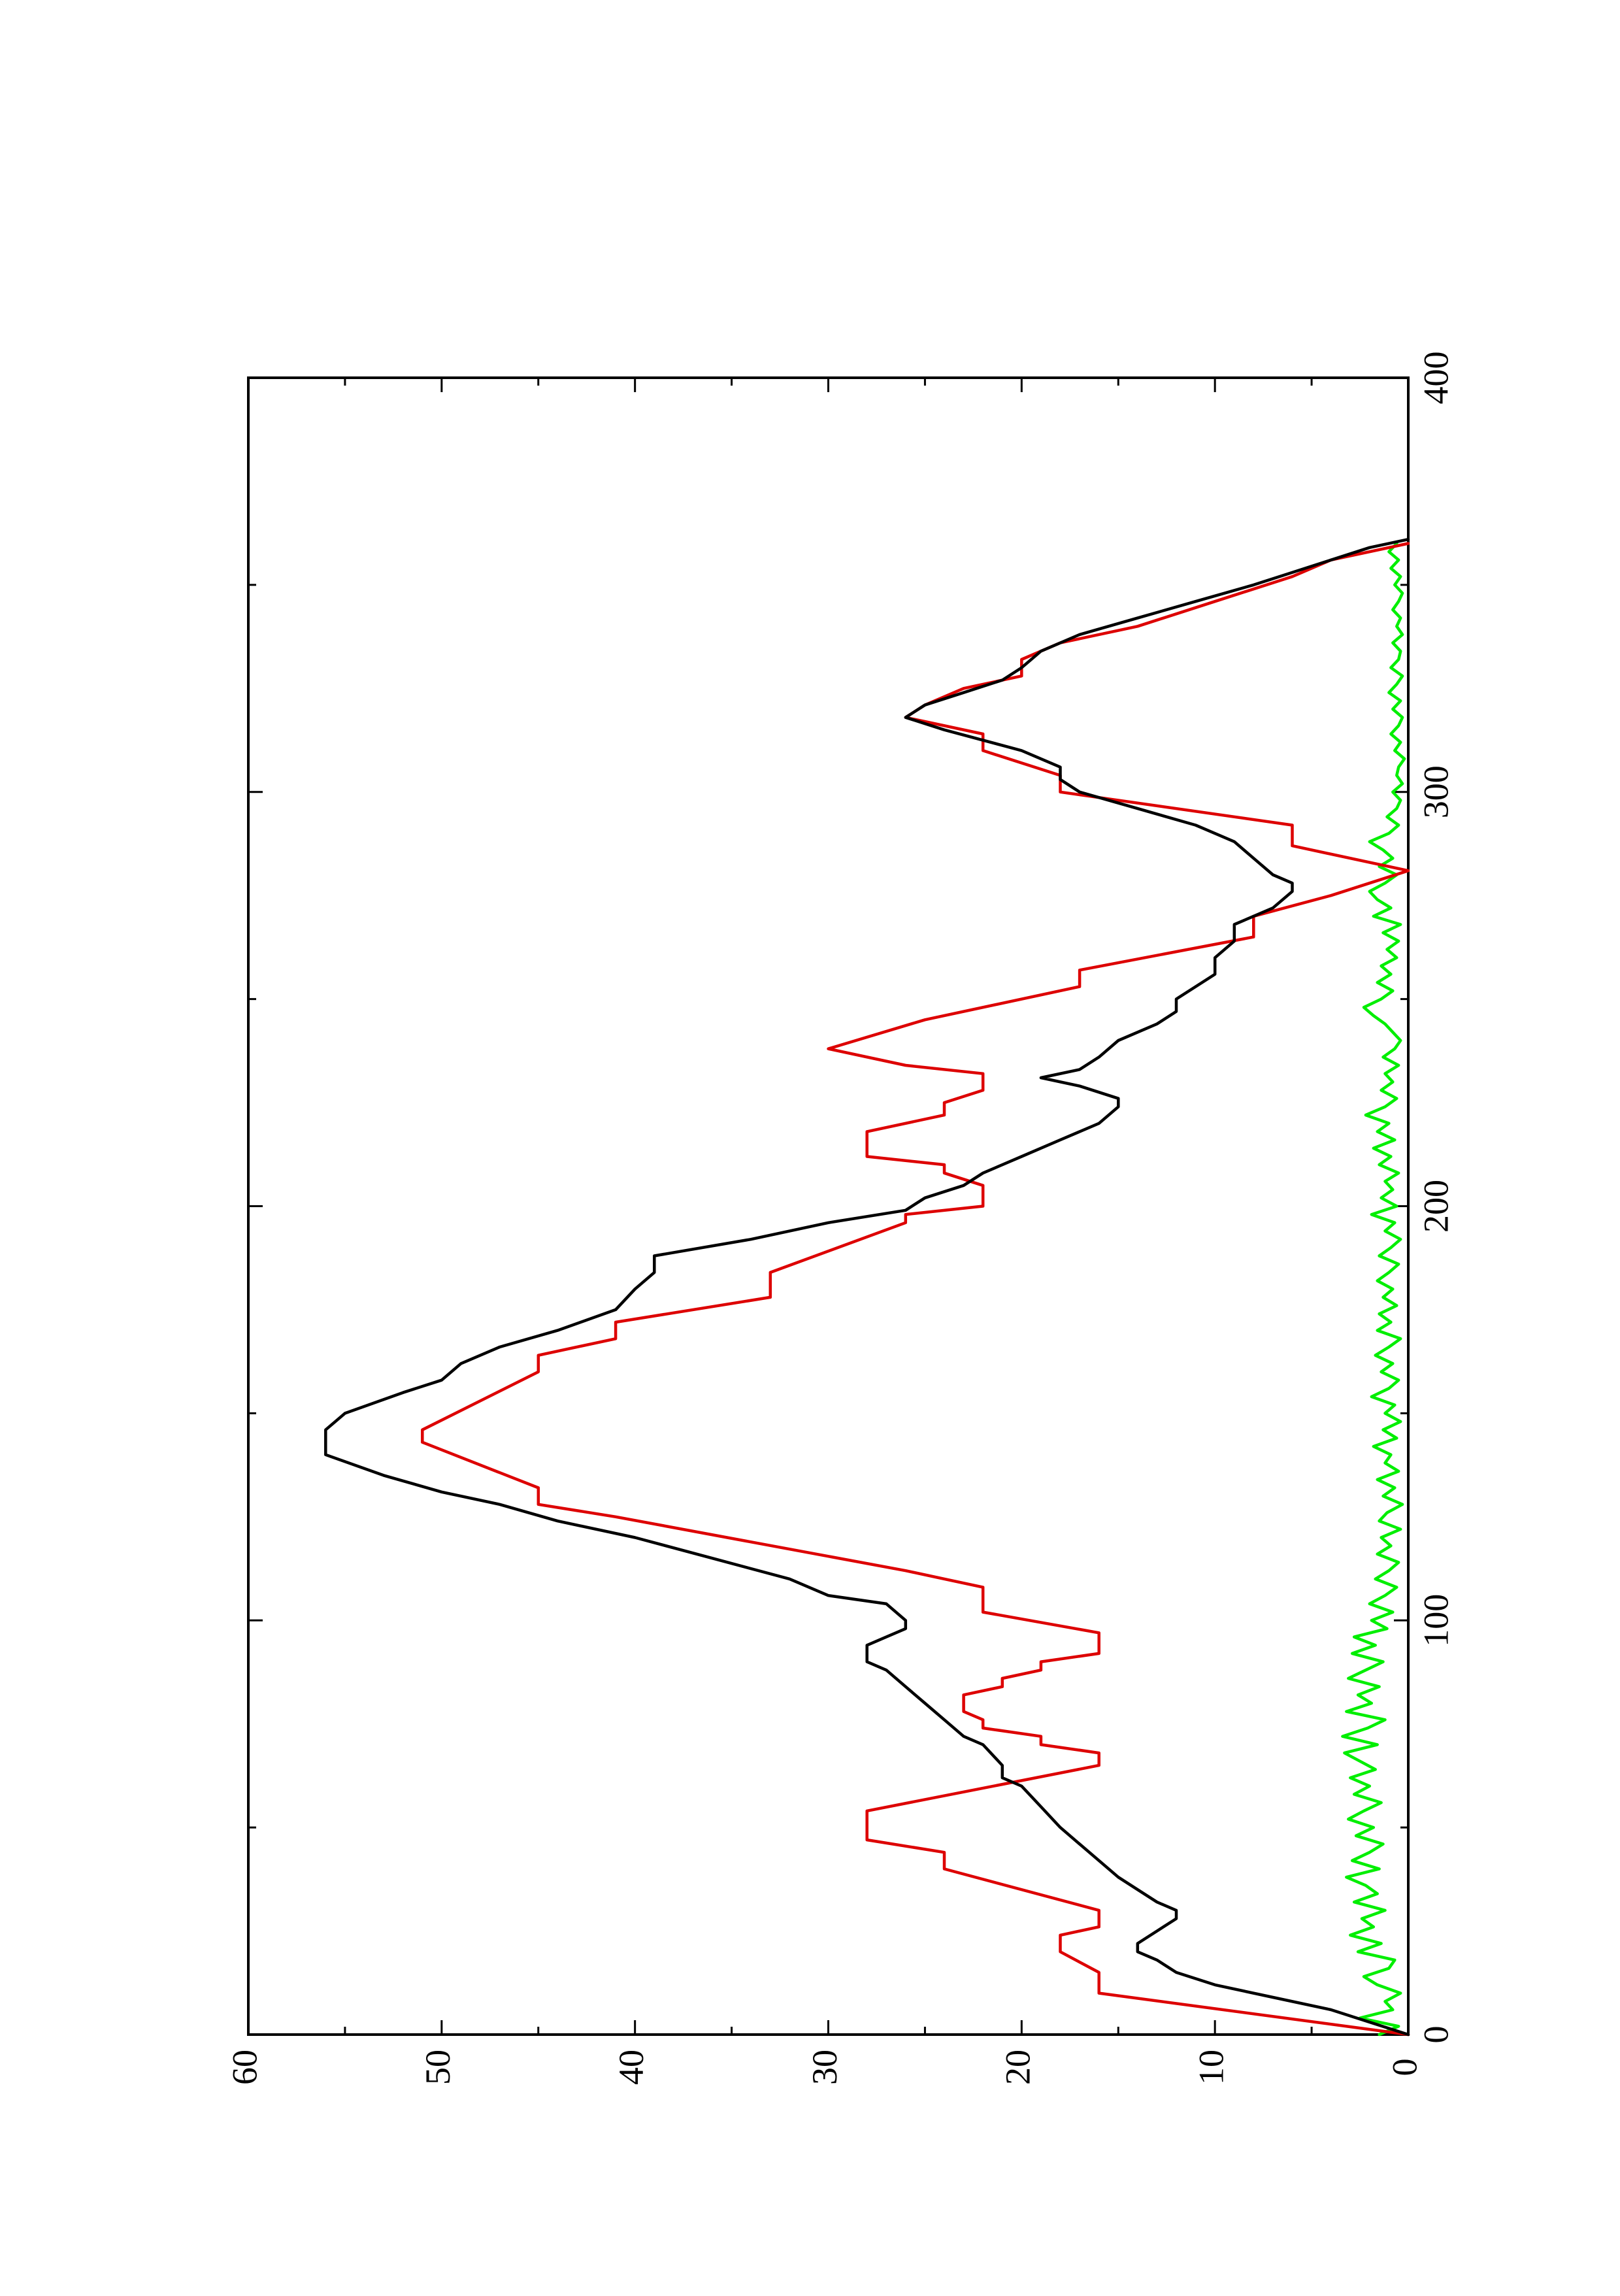  What do you see at coordinates (245, 2067) in the screenshot?
I see `y-tick-label: 60` at bounding box center [245, 2067].